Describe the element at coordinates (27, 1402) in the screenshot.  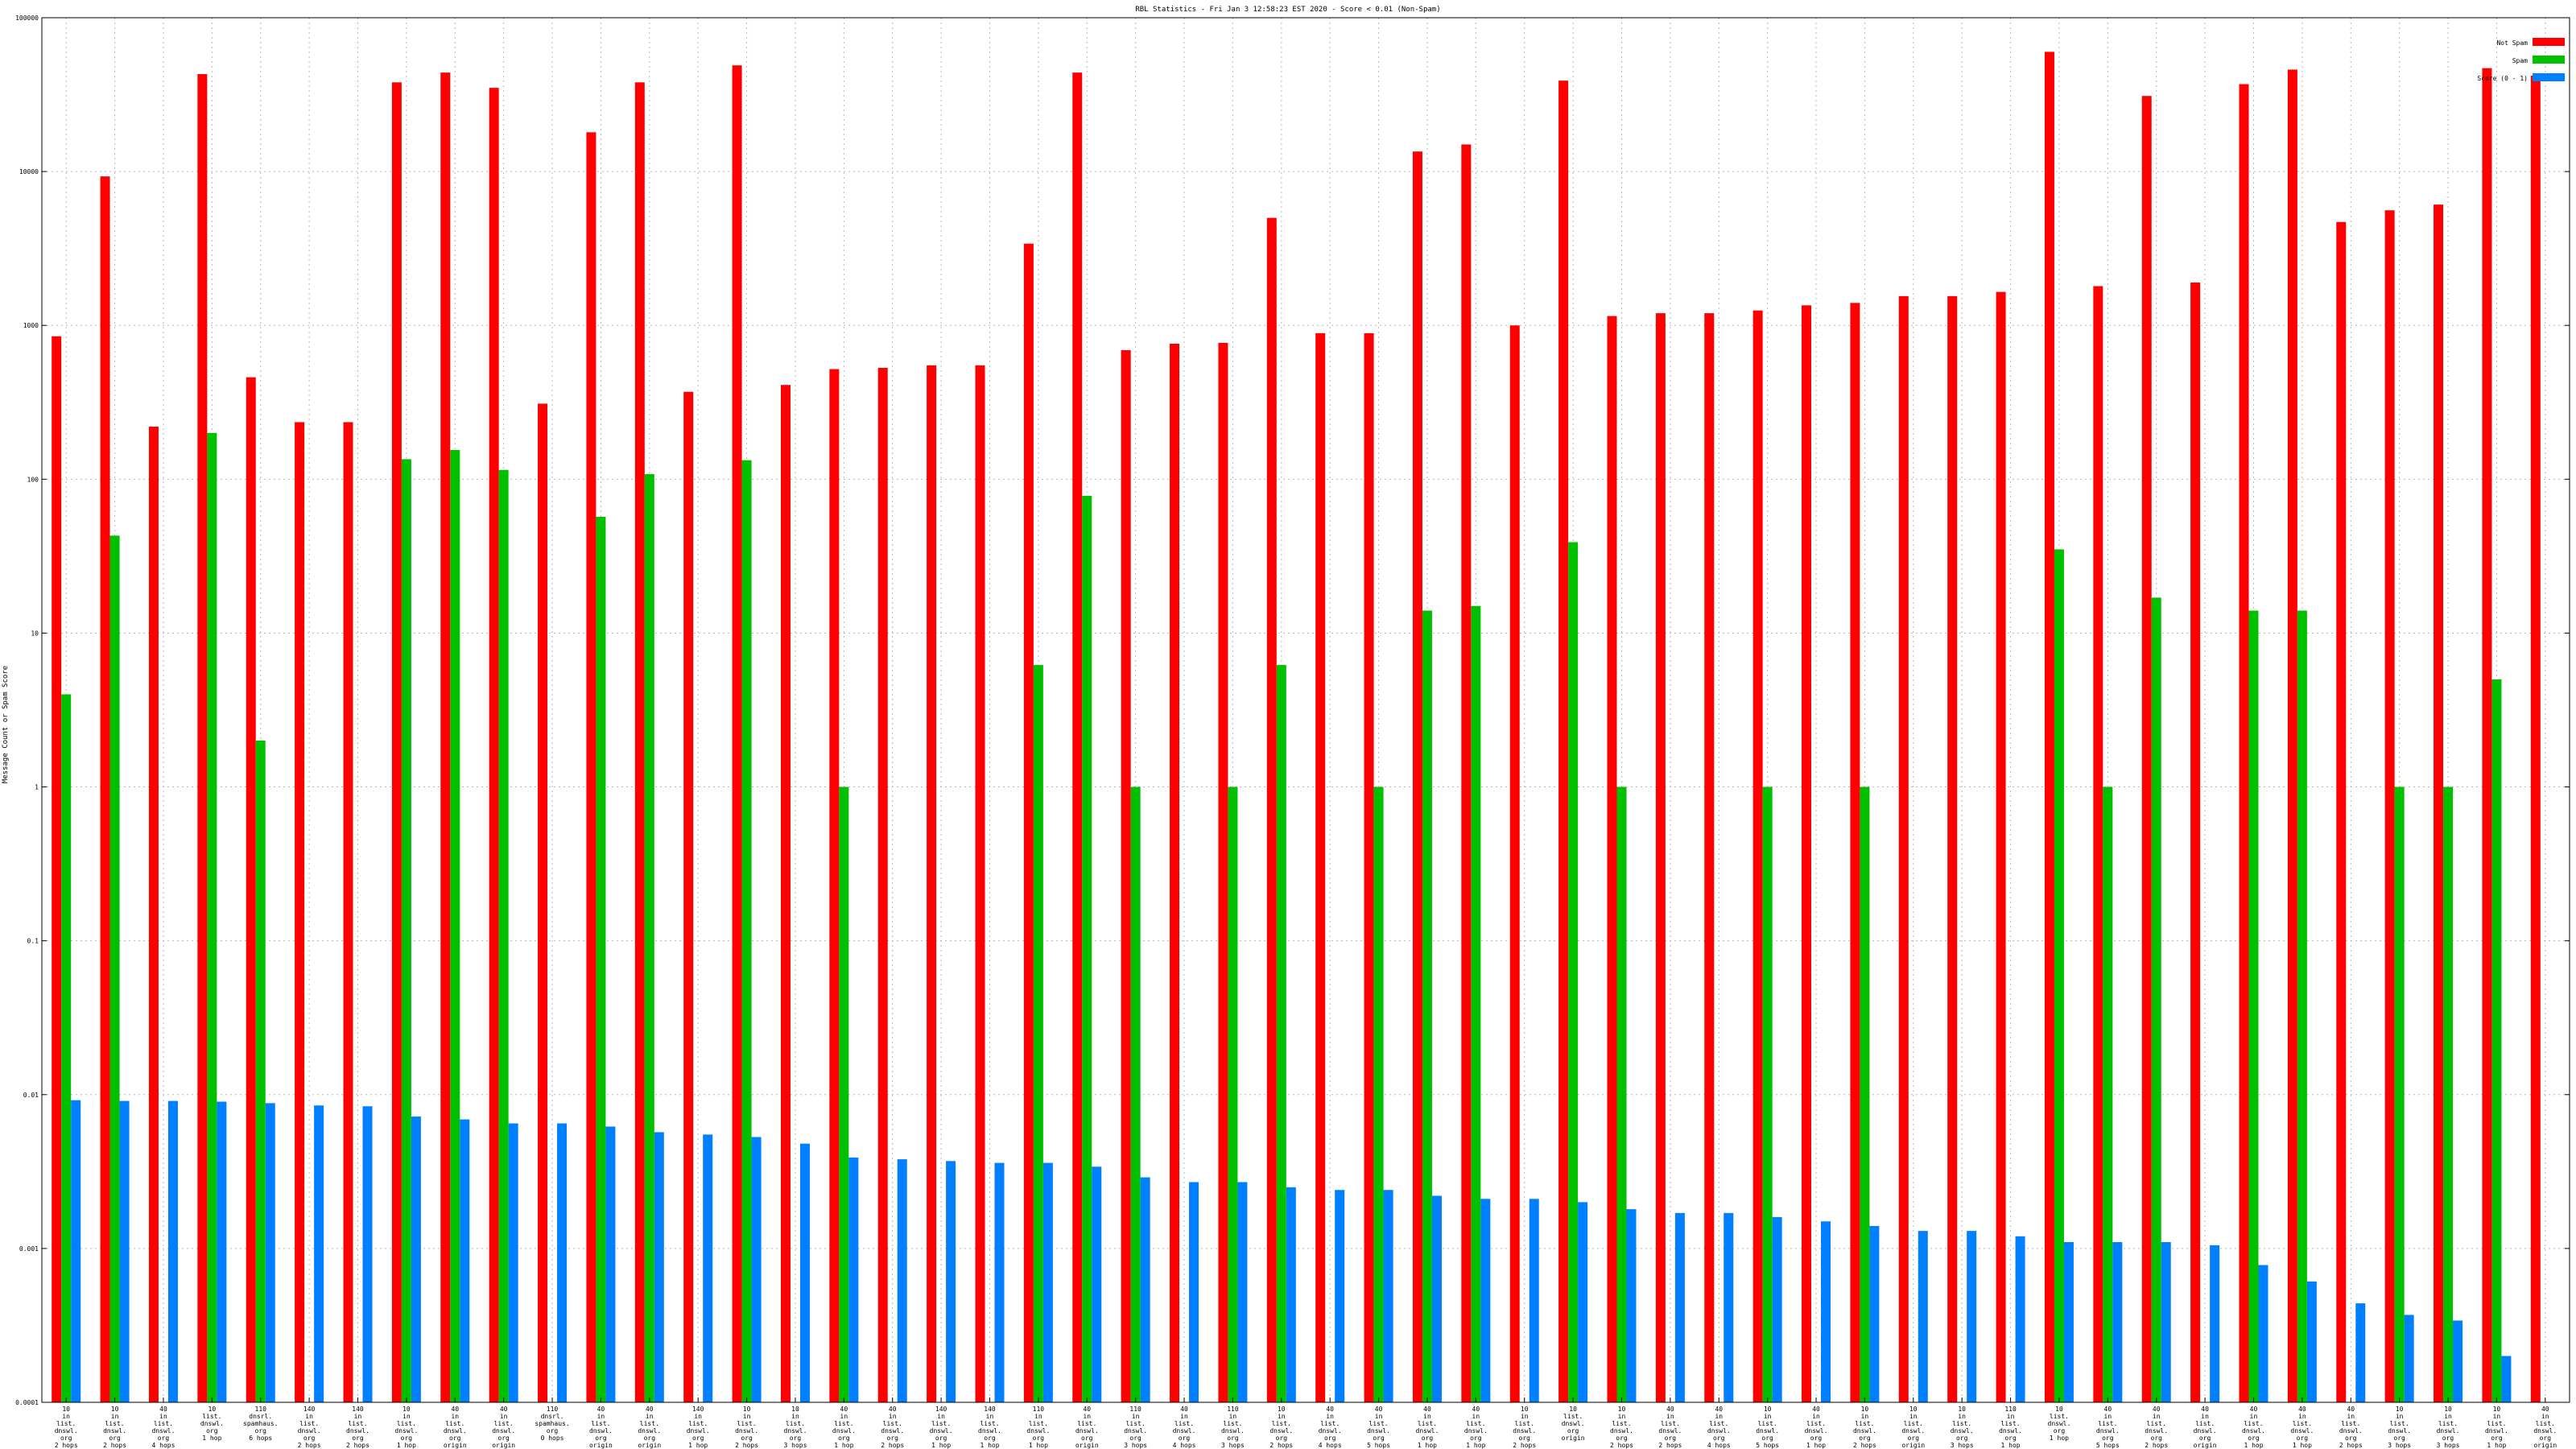
I see `y-tick-label: 0.0001` at that location.